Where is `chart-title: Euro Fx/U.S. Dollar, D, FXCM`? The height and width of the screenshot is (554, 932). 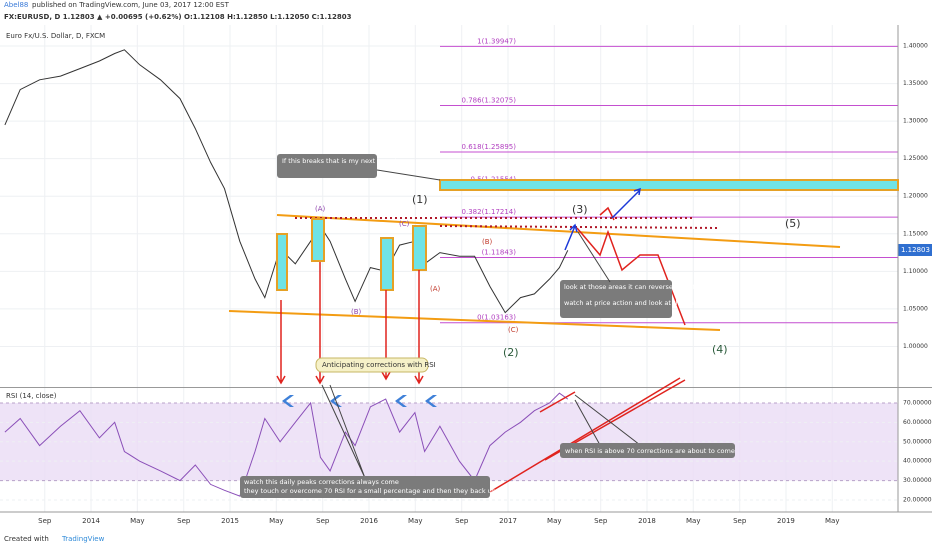
chart-title: Euro Fx/U.S. Dollar, D, FXCM is located at coordinates (55, 36).